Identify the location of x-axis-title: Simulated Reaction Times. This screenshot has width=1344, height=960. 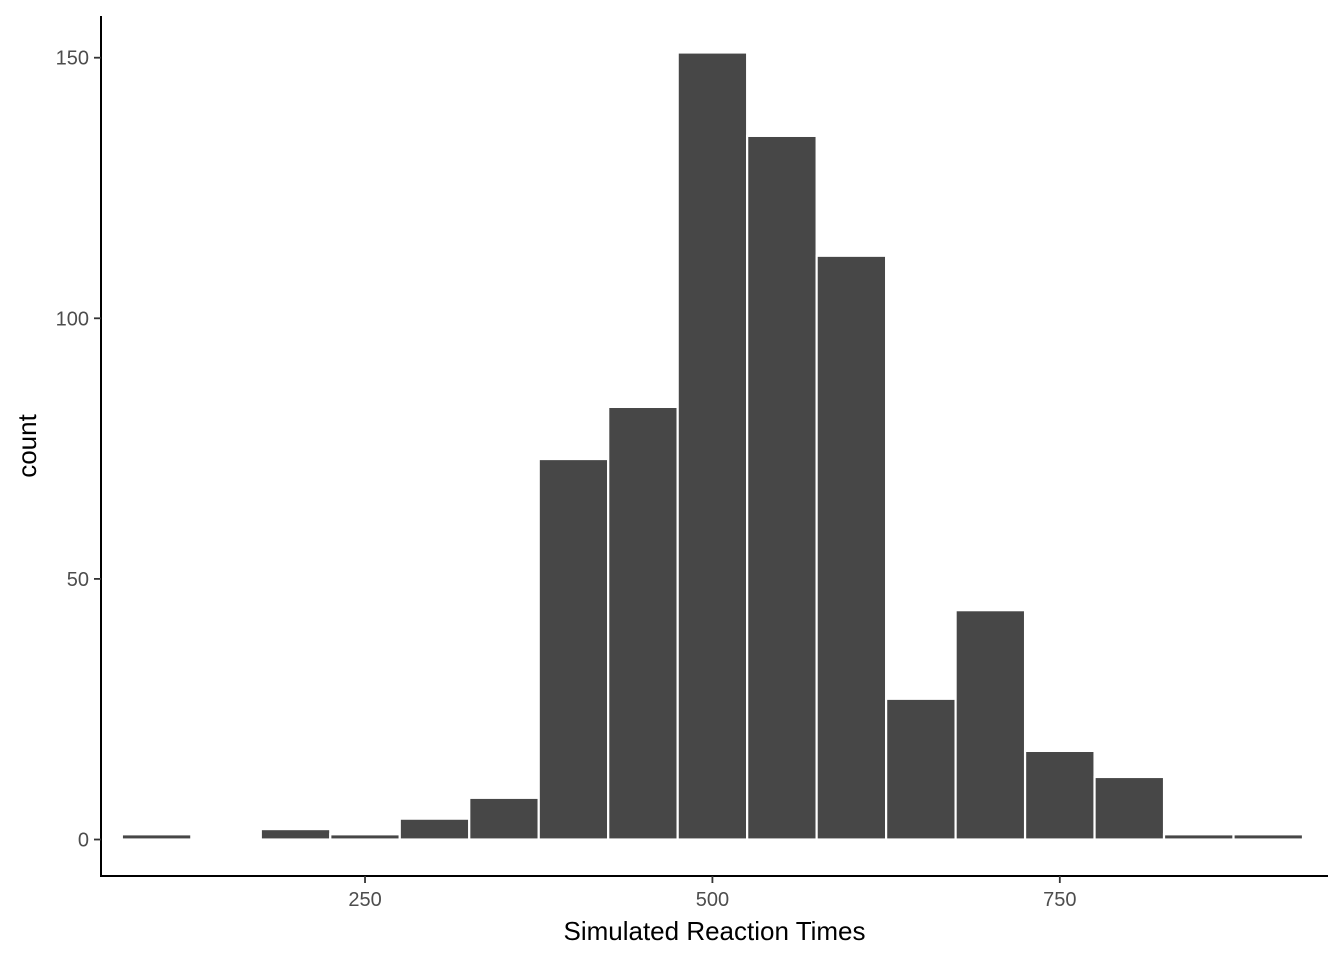
(714, 931).